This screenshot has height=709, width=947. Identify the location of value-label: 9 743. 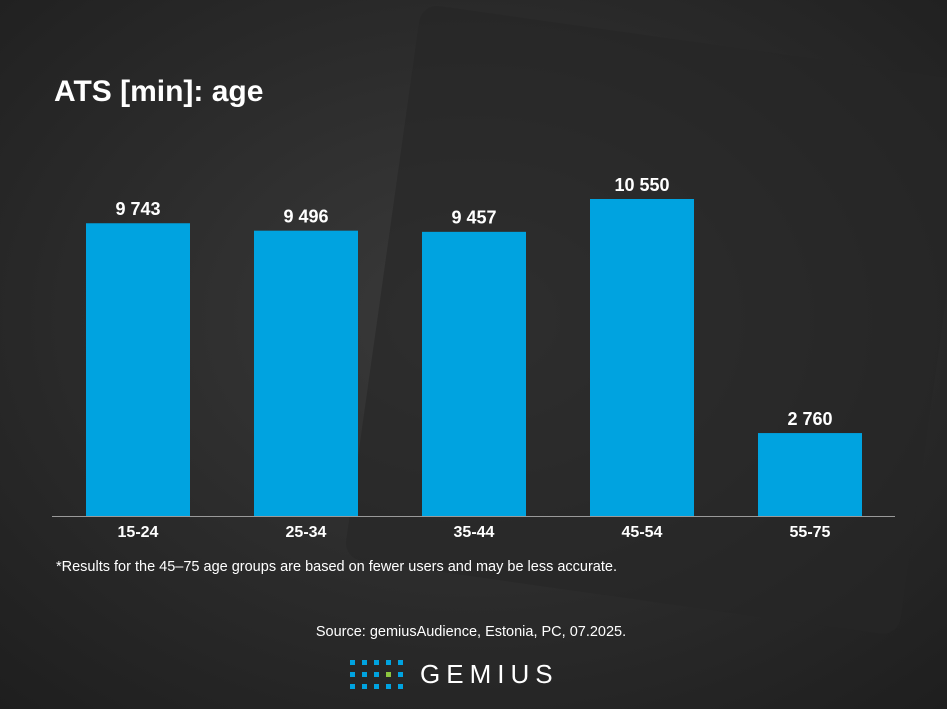
(137, 209).